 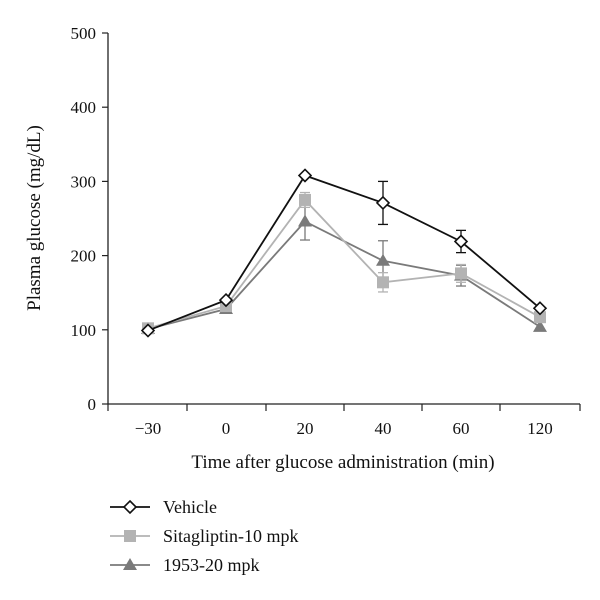 What do you see at coordinates (226, 428) in the screenshot?
I see `x-tick-label: 0` at bounding box center [226, 428].